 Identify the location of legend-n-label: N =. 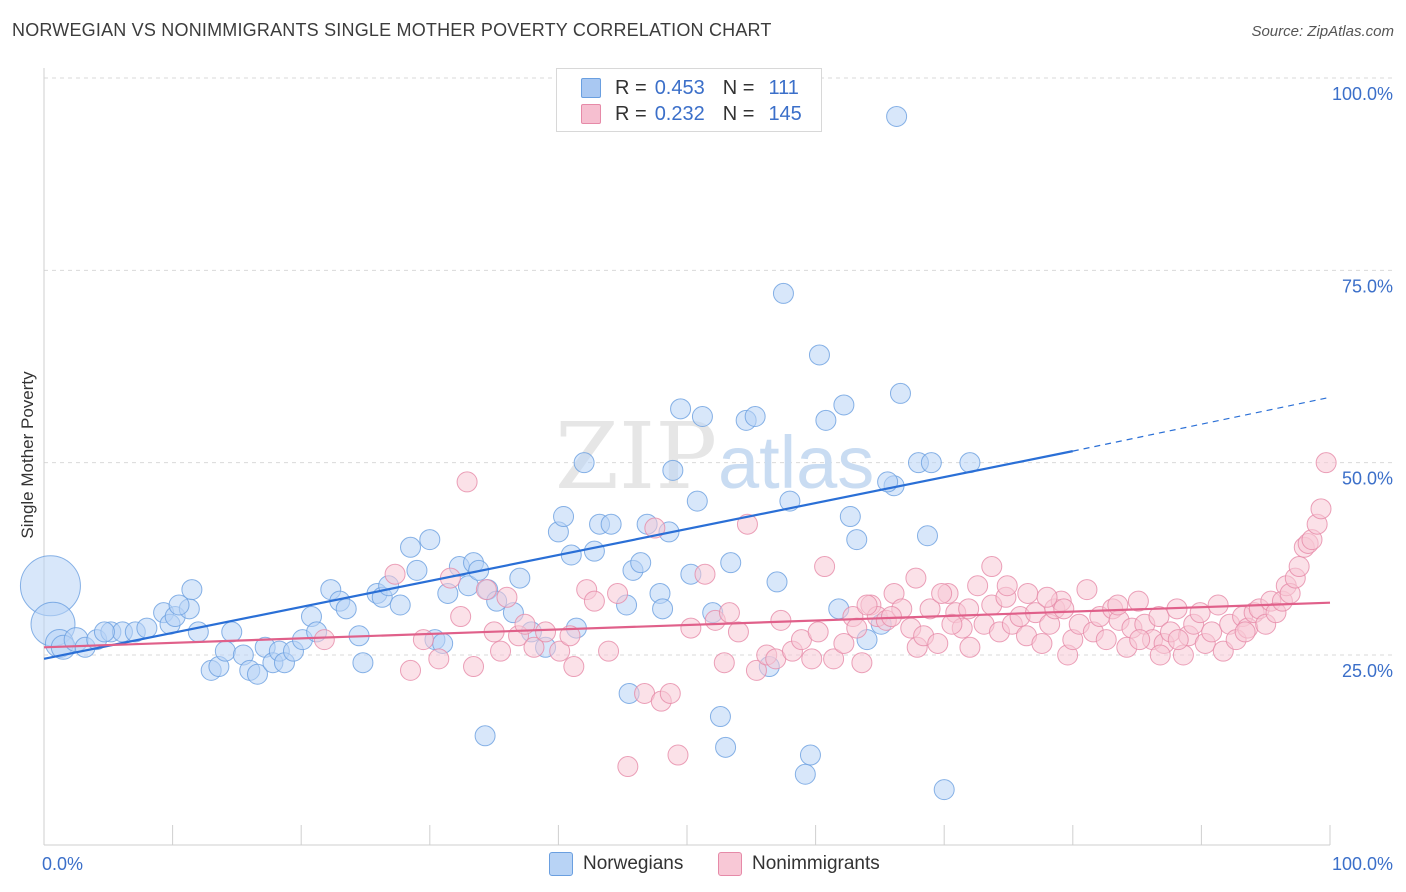
(738, 87).